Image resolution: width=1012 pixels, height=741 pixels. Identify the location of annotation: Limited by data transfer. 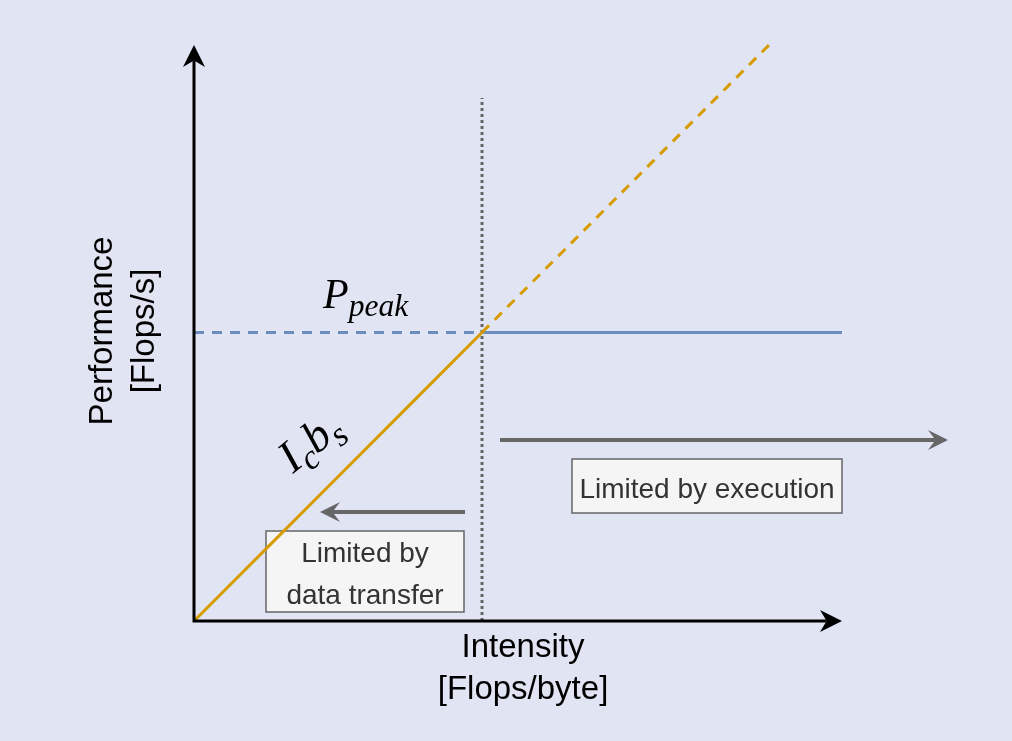
(365, 574).